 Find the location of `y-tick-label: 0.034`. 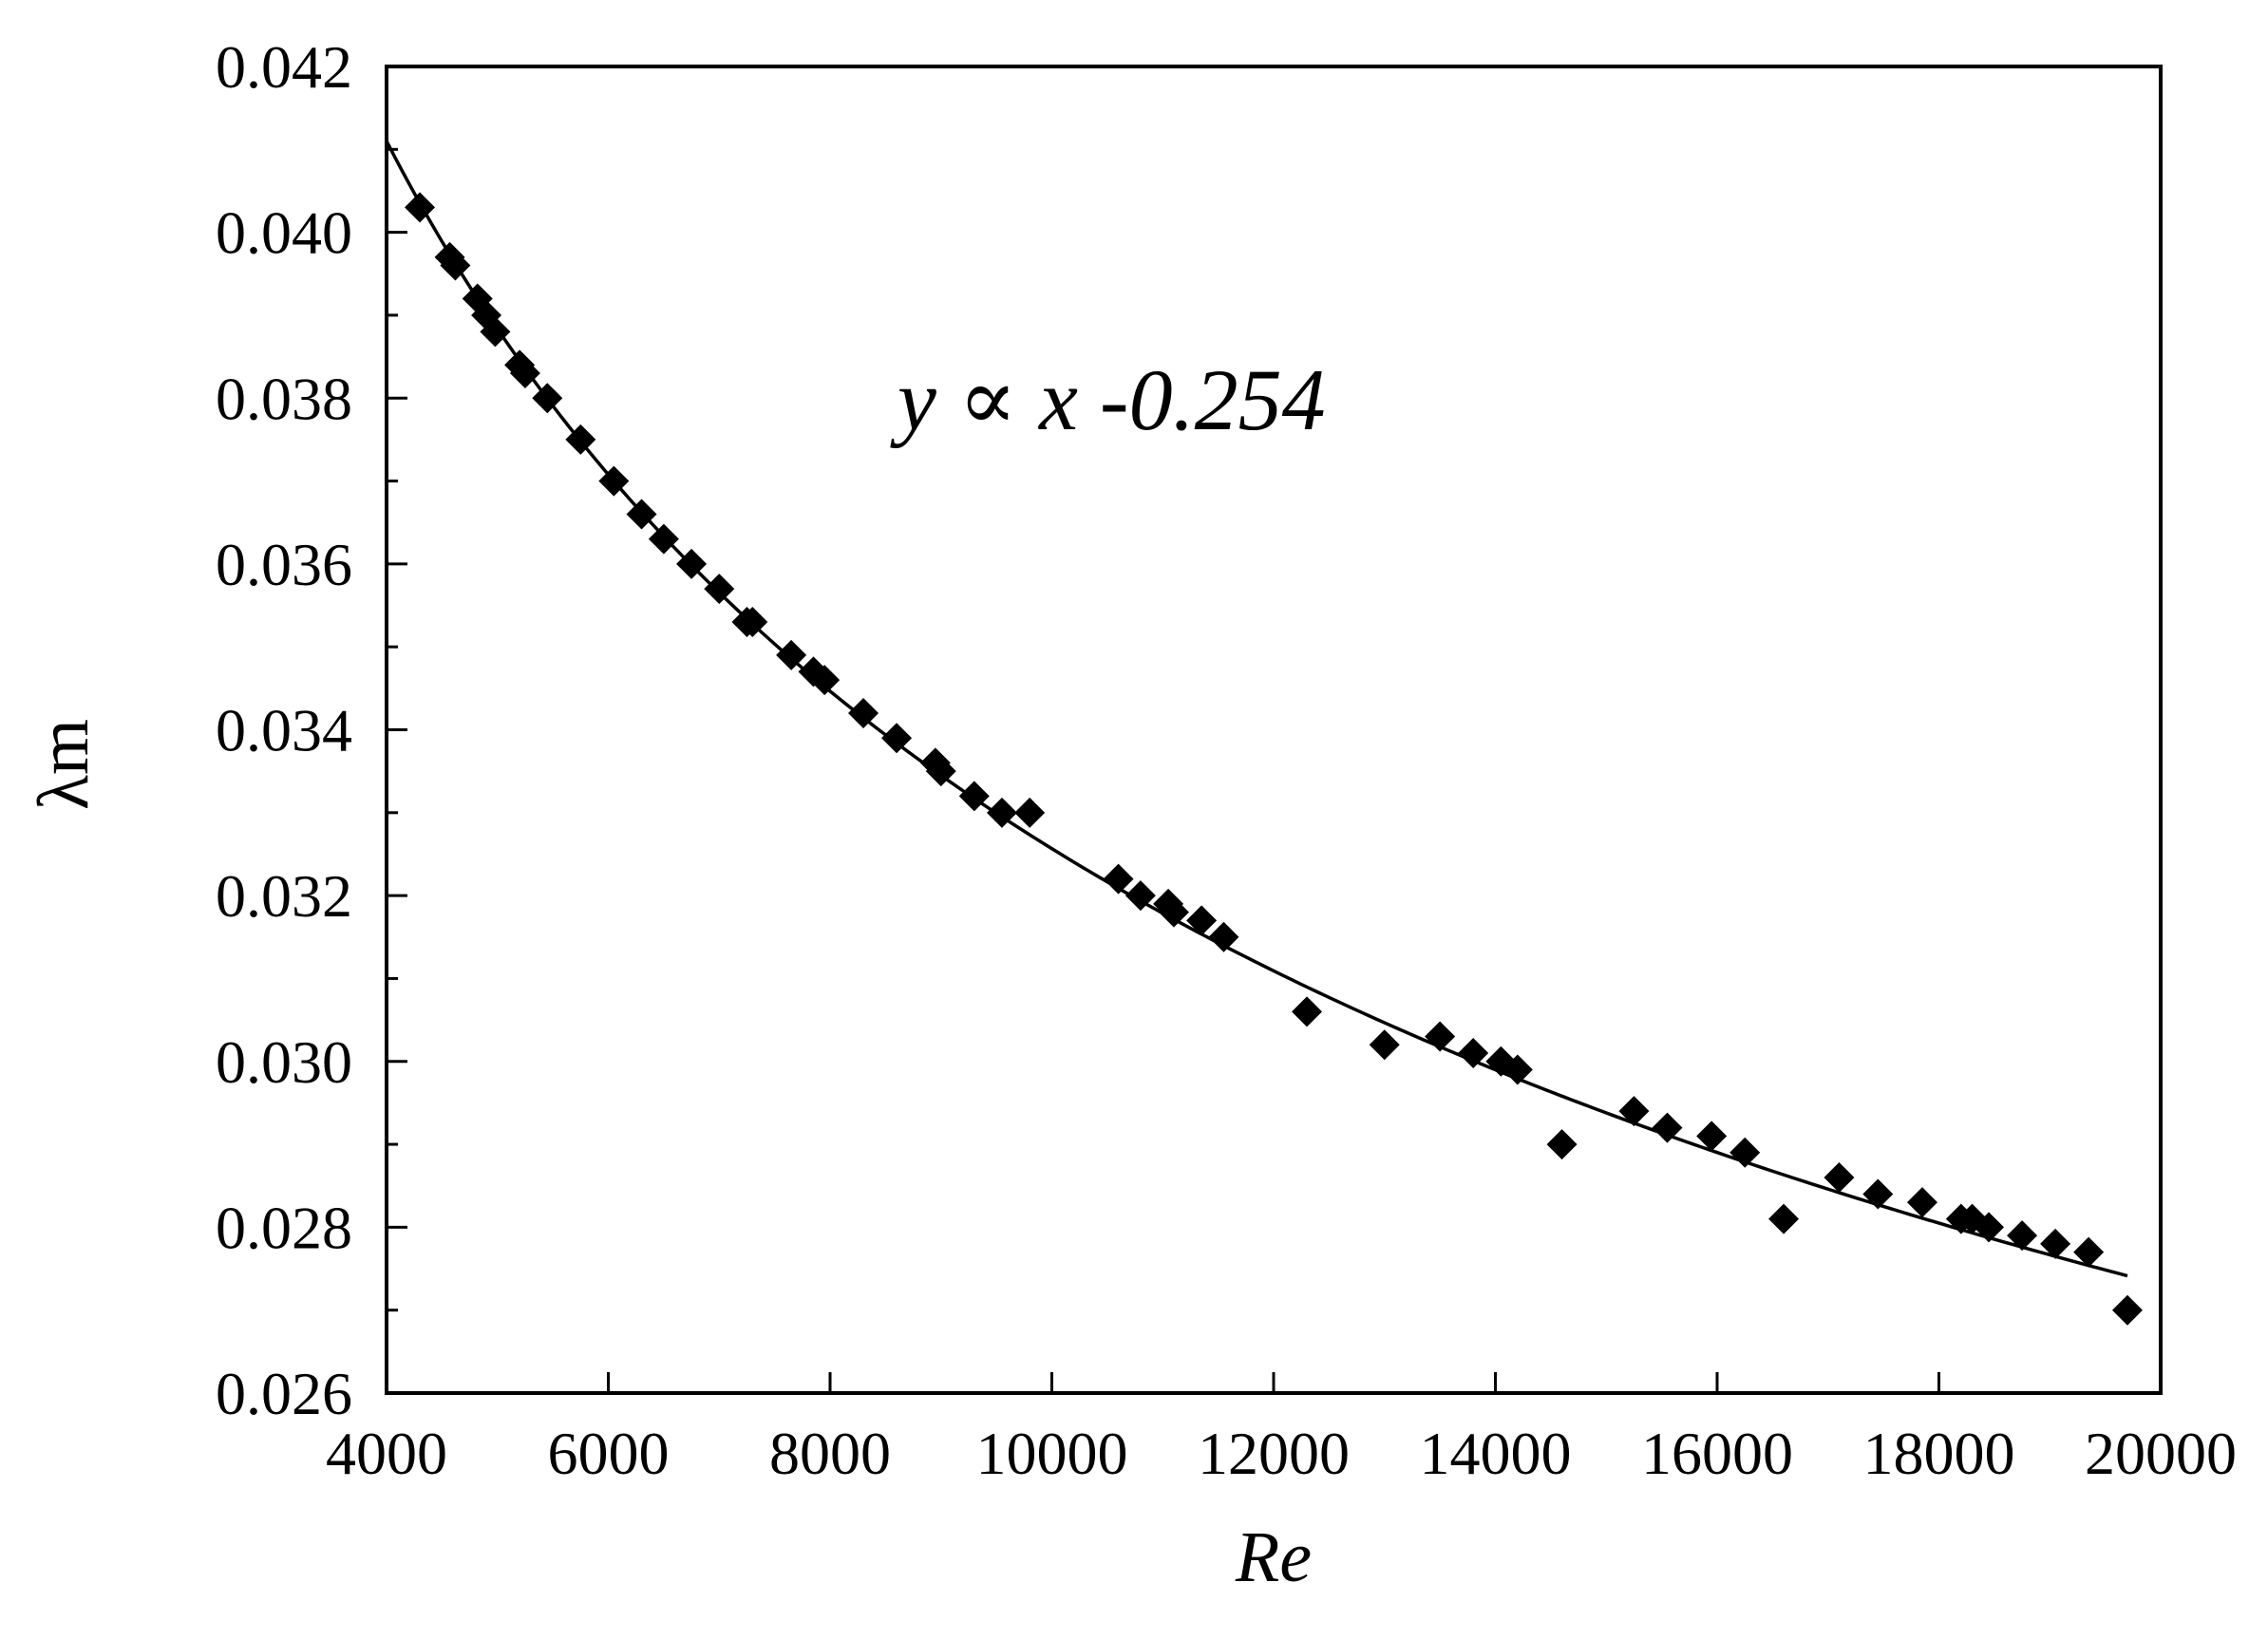

y-tick-label: 0.034 is located at coordinates (284, 730).